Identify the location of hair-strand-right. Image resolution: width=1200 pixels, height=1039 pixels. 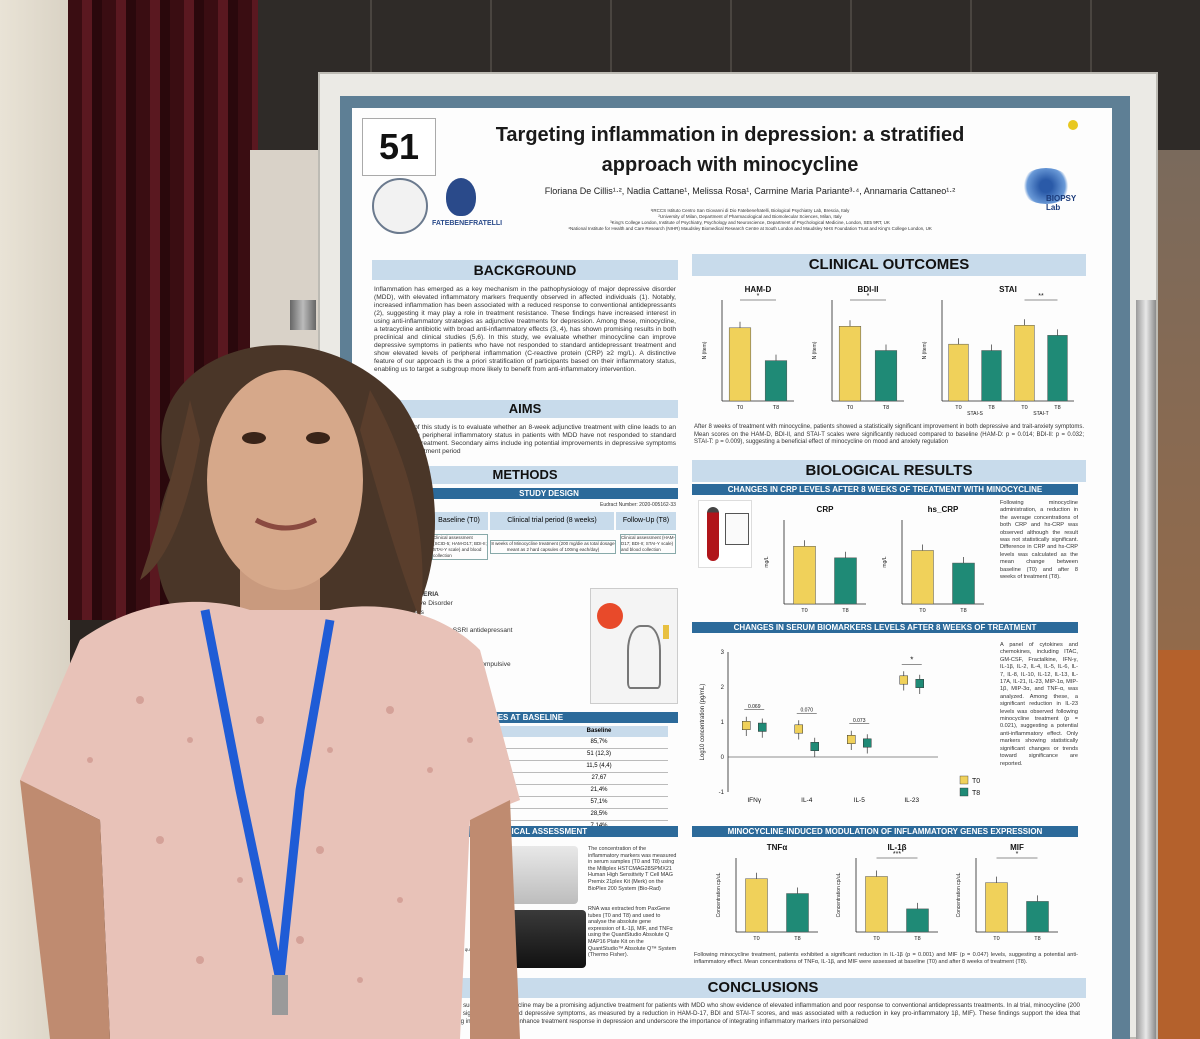
(391, 505).